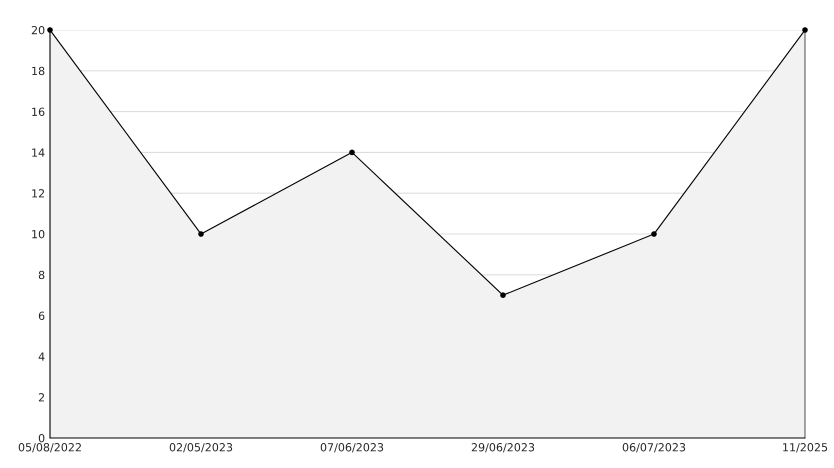 The image size is (834, 468). I want to click on y-tick-label: 10, so click(38, 234).